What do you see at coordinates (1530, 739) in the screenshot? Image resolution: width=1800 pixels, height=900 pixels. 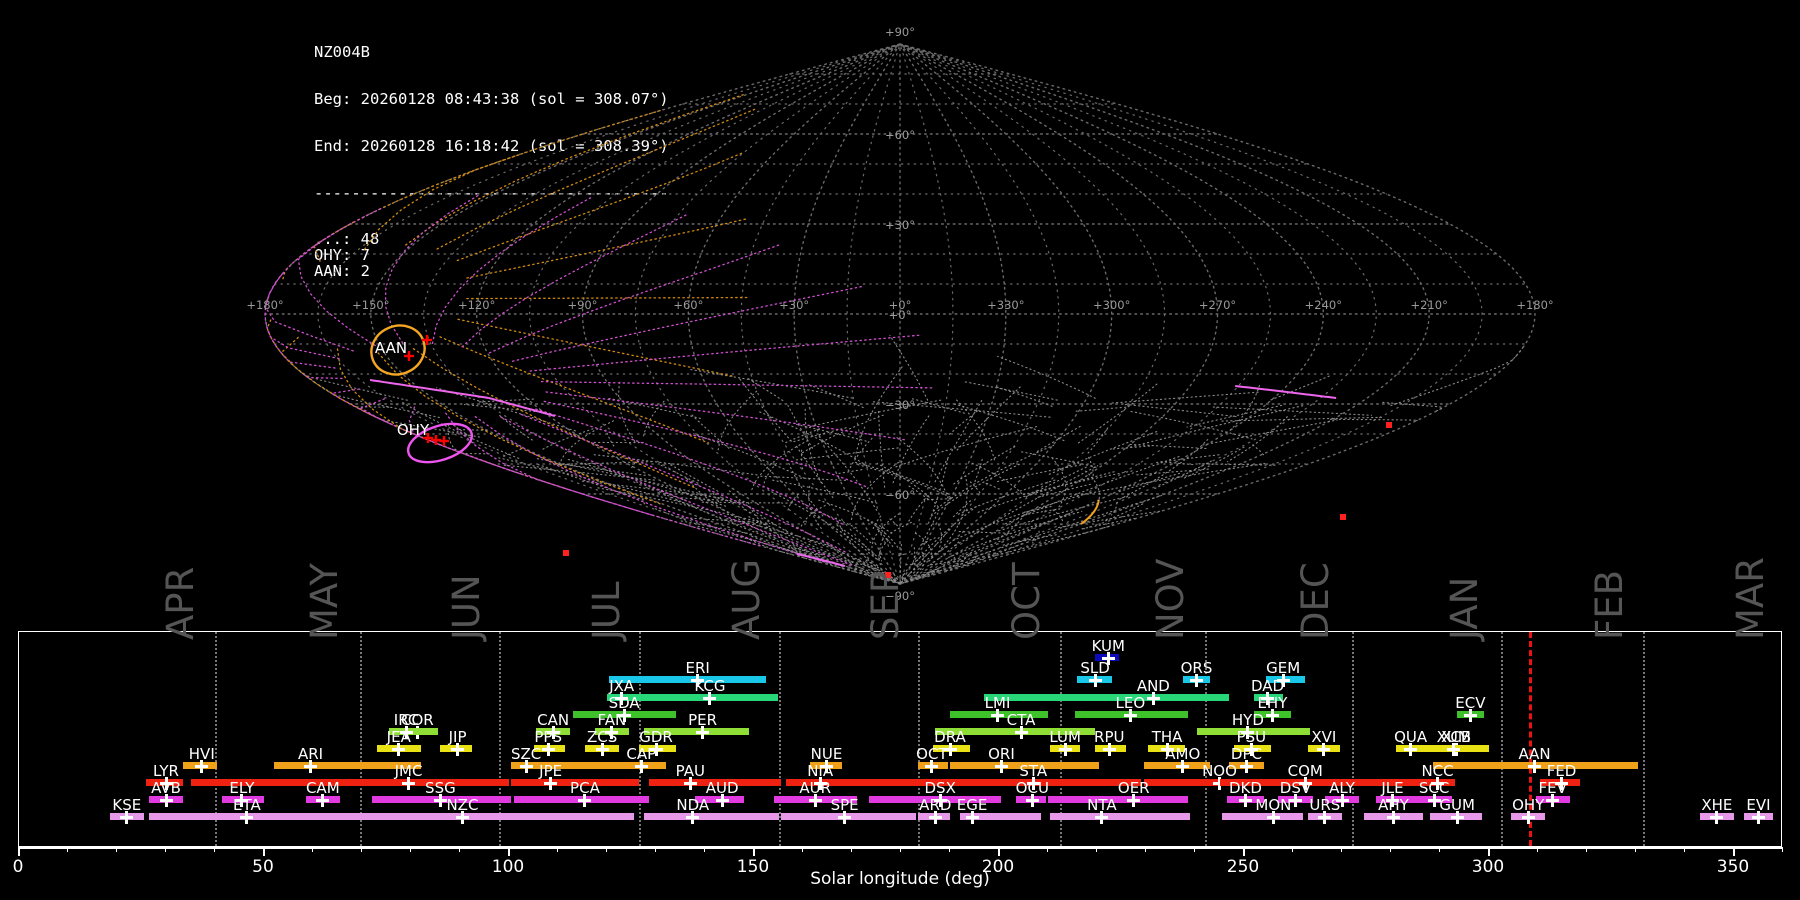 I see `current-sol-marker` at bounding box center [1530, 739].